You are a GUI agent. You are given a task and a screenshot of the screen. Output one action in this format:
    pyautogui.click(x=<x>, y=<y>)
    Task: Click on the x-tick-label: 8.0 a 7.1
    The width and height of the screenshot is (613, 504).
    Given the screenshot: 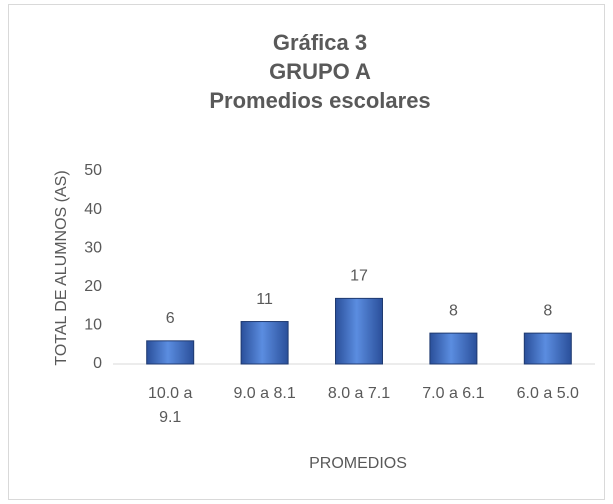 What is the action you would take?
    pyautogui.click(x=359, y=393)
    